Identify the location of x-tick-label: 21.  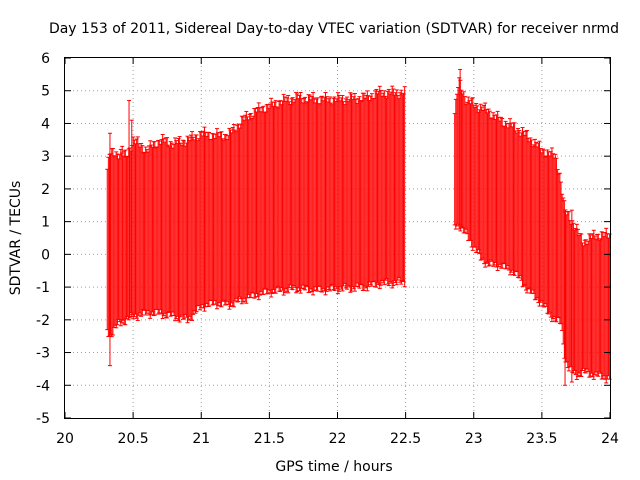
(201, 439).